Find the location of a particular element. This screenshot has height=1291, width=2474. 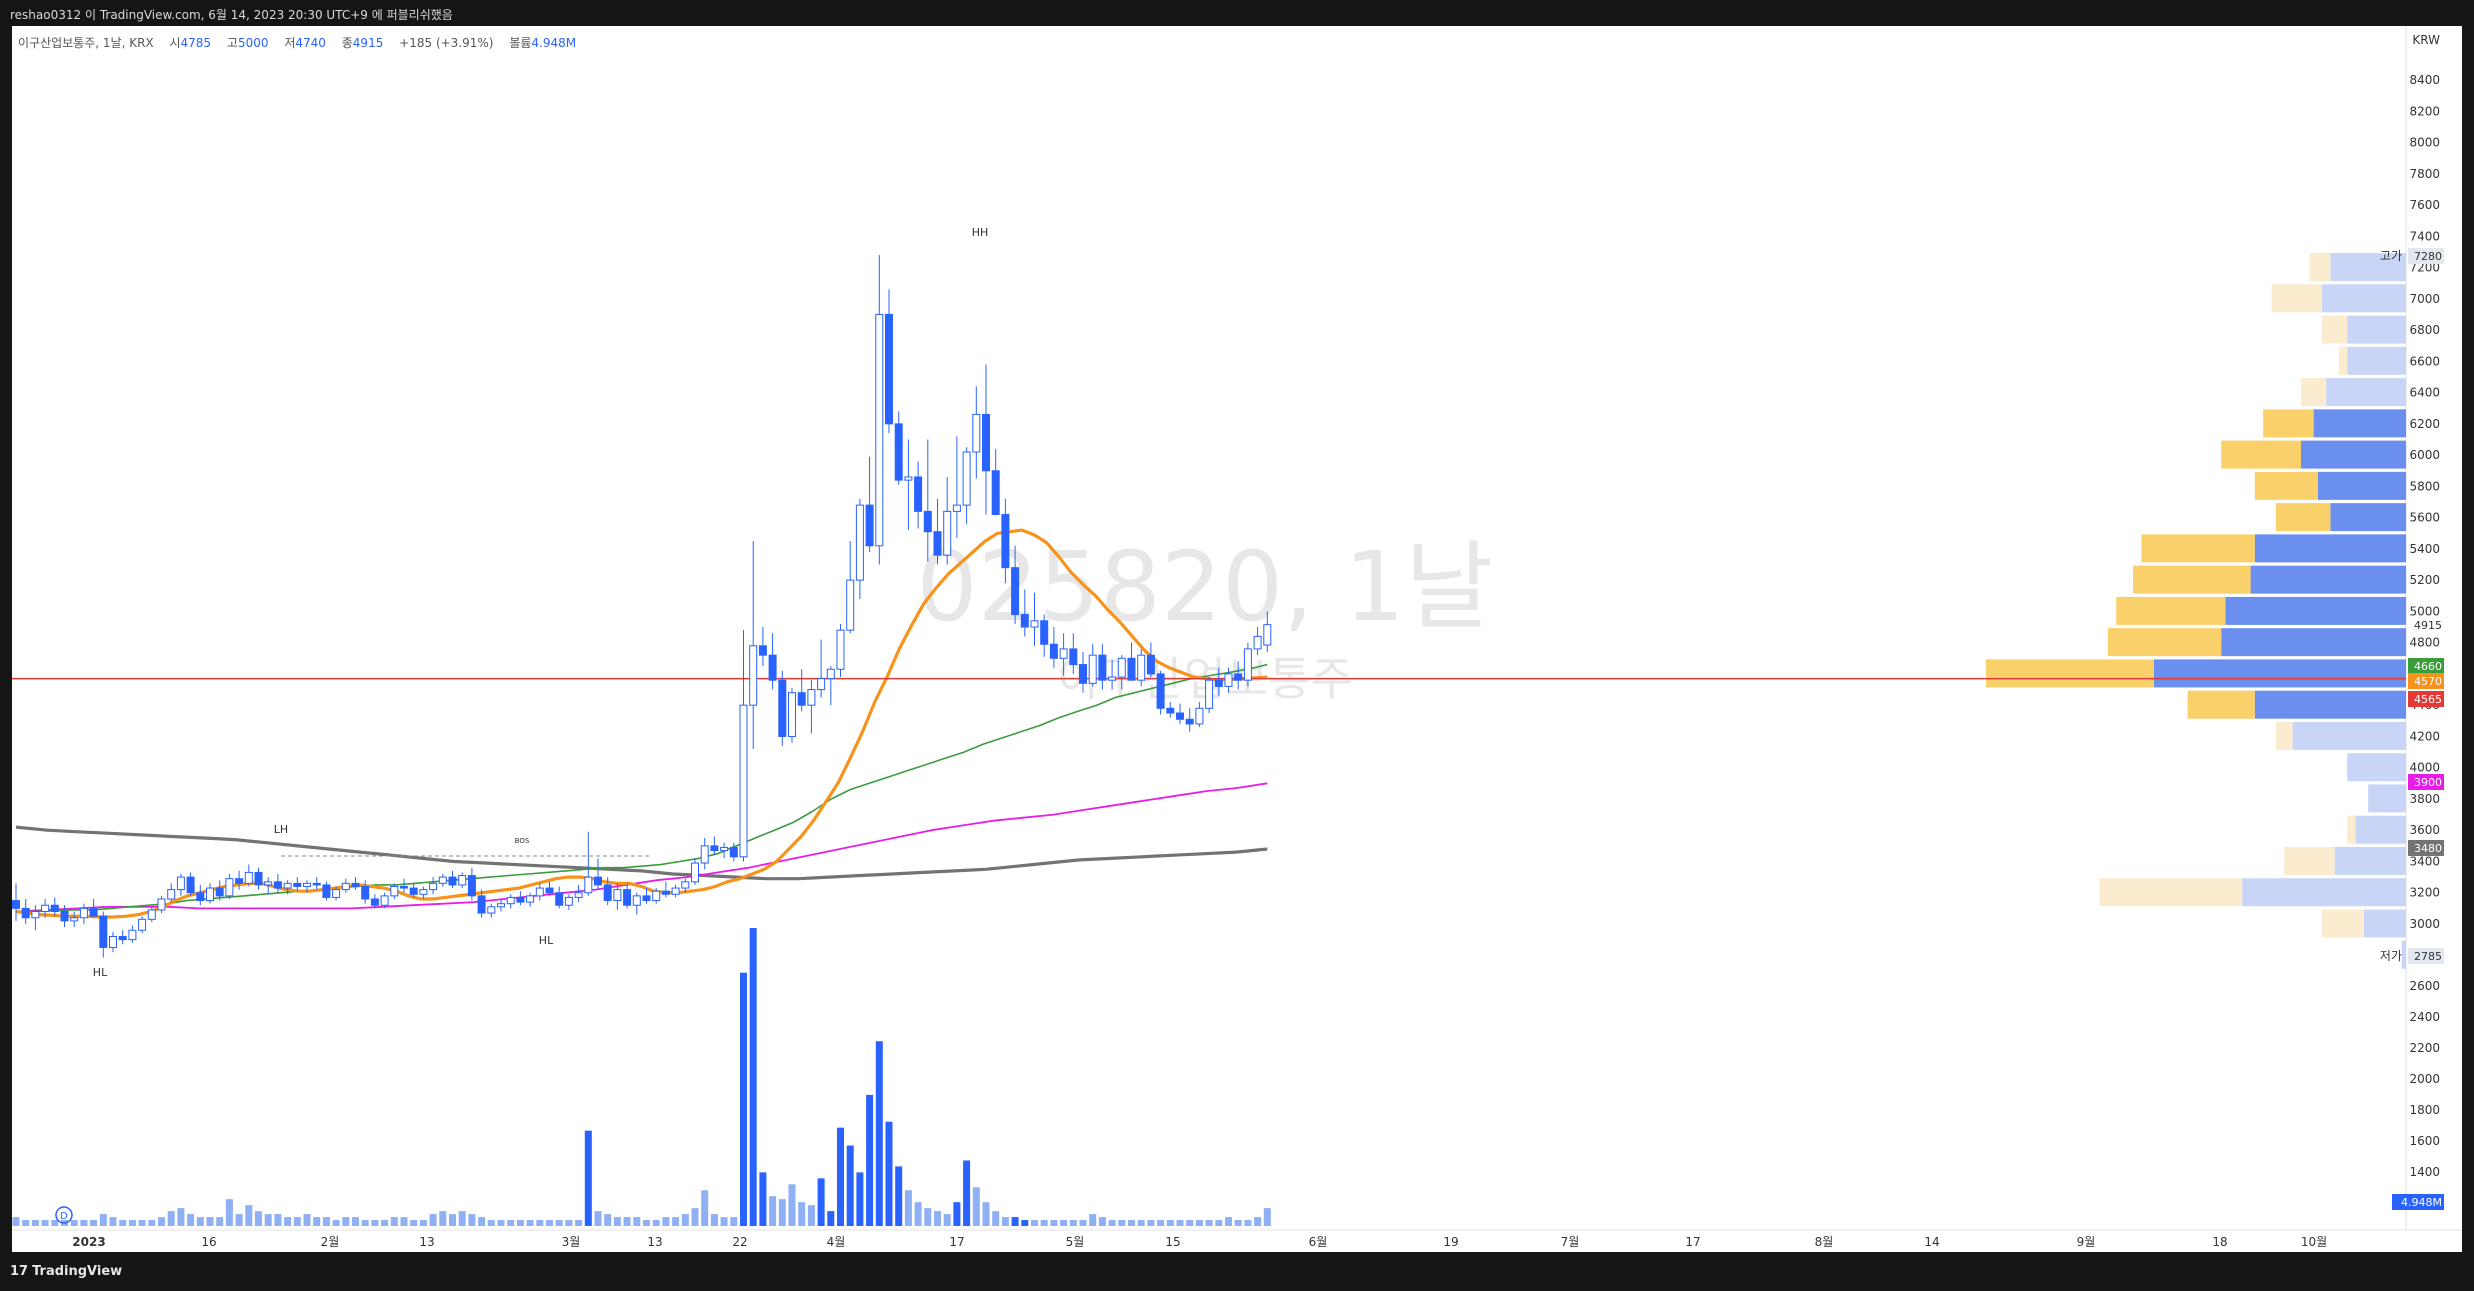

price-badge-value: 4660 is located at coordinates (2428, 666).